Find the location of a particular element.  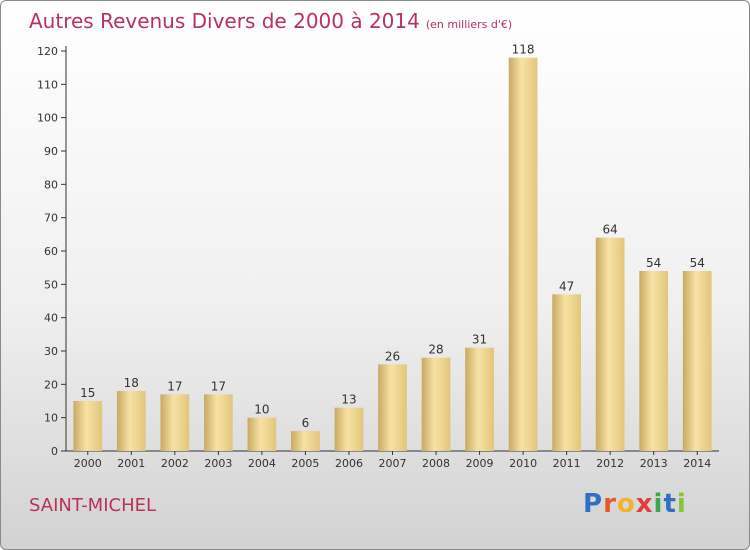

x-tick-label: 2014 is located at coordinates (697, 463).